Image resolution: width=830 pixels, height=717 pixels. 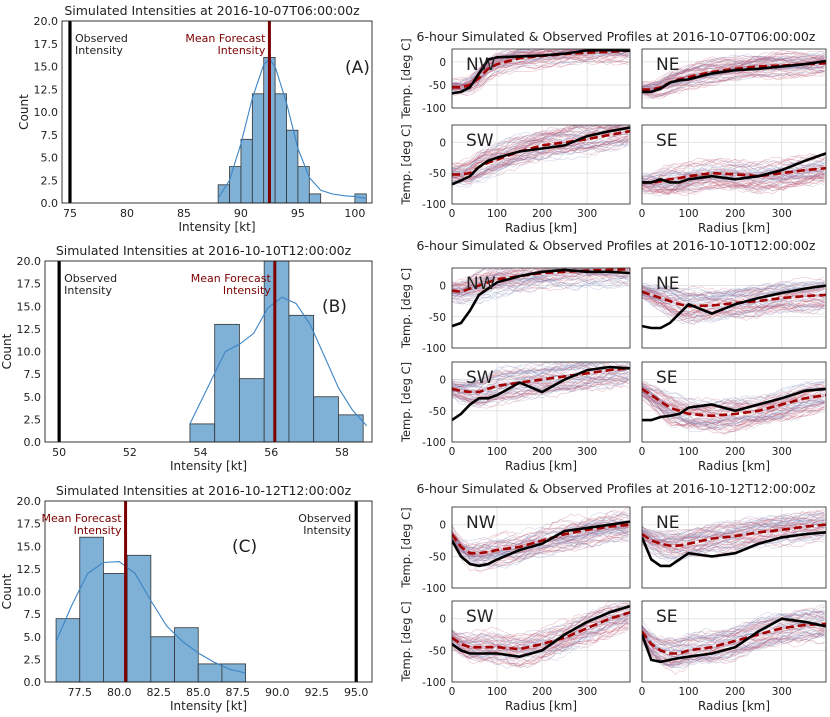 I want to click on observed-profile-line, so click(x=734, y=307).